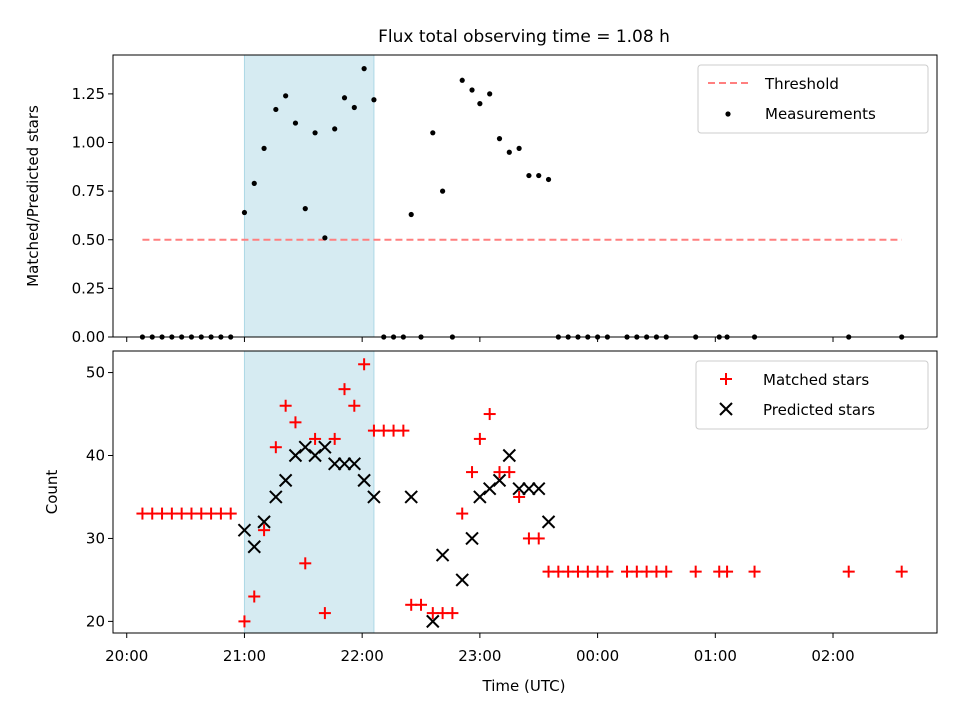  What do you see at coordinates (95, 373) in the screenshot?
I see `y-tick-label: 50` at bounding box center [95, 373].